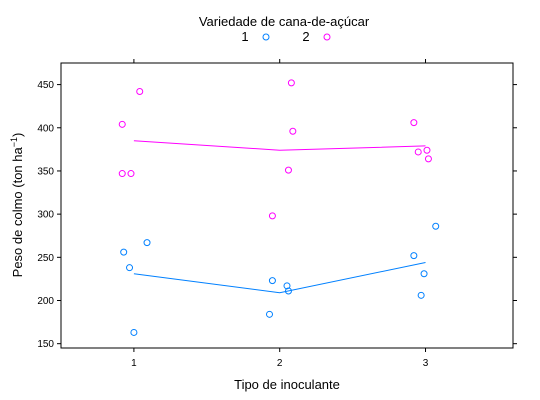 This screenshot has width=540, height=400. I want to click on legend-label-2: 2, so click(305, 36).